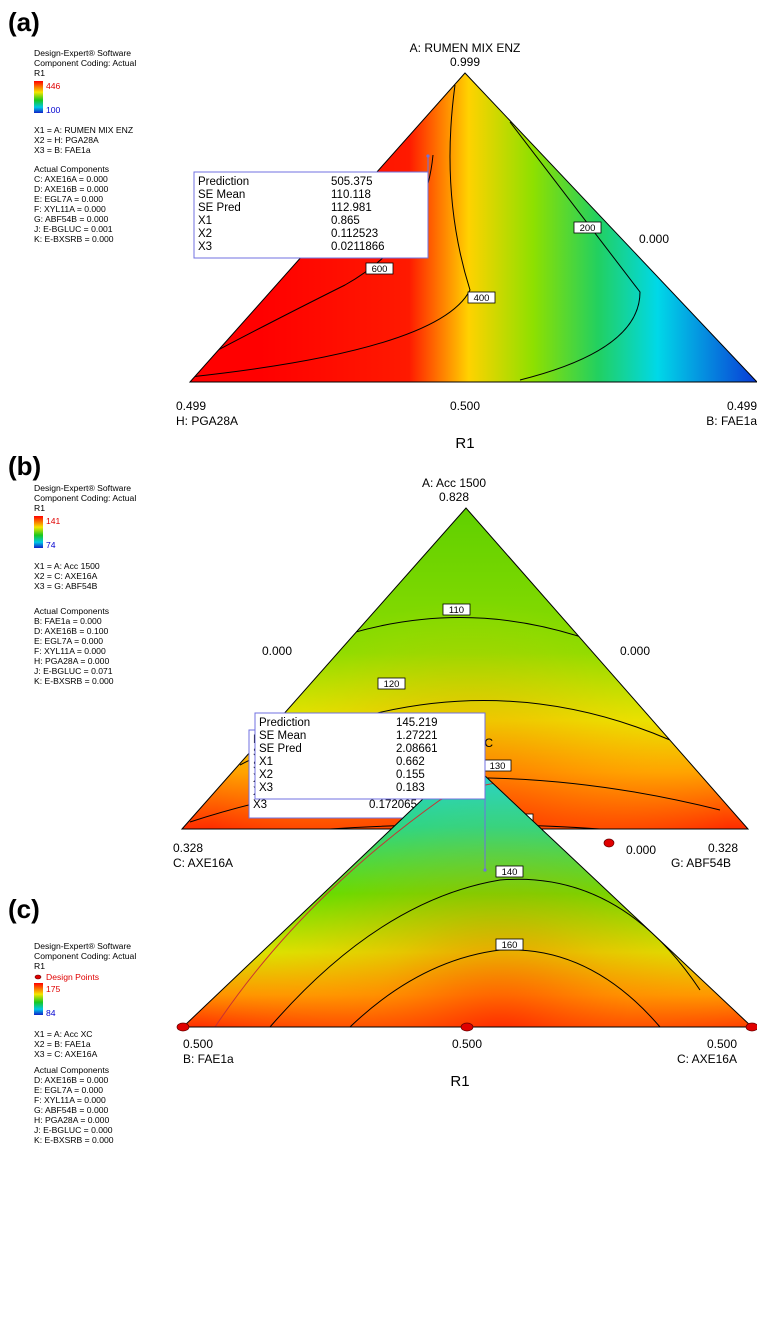  Describe the element at coordinates (417, 723) in the screenshot. I see `tooltip-value: 145.219` at that location.